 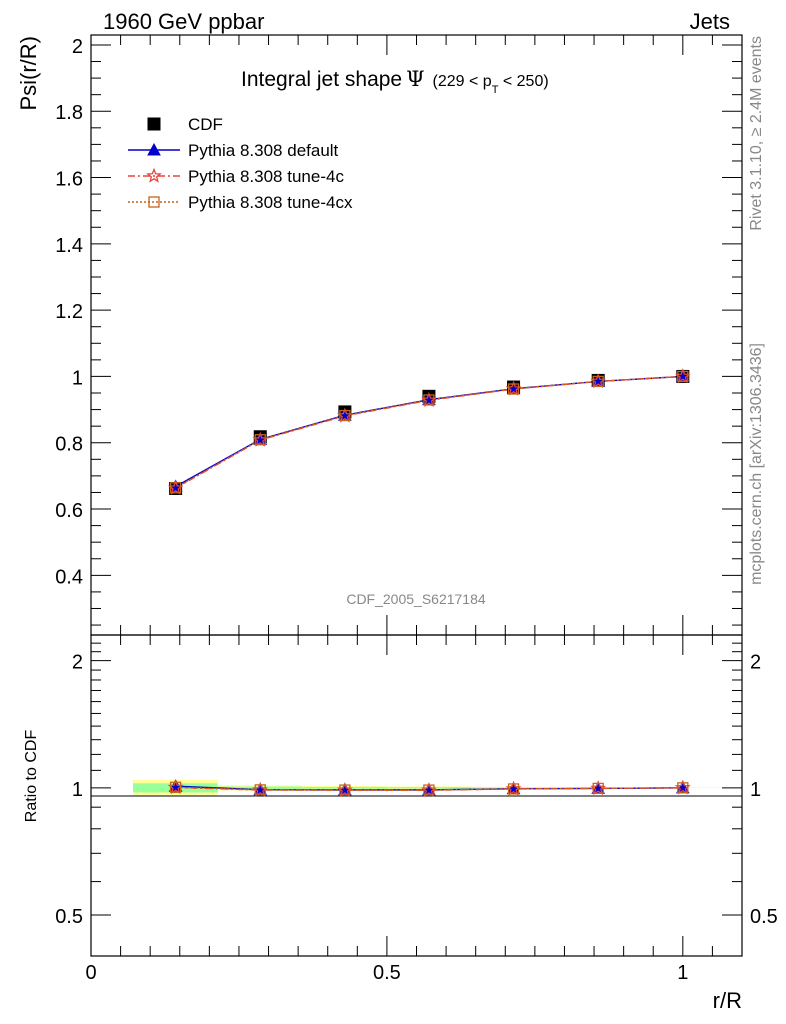 I want to click on energy-label: 1960 GeV ppbar, so click(x=183, y=21).